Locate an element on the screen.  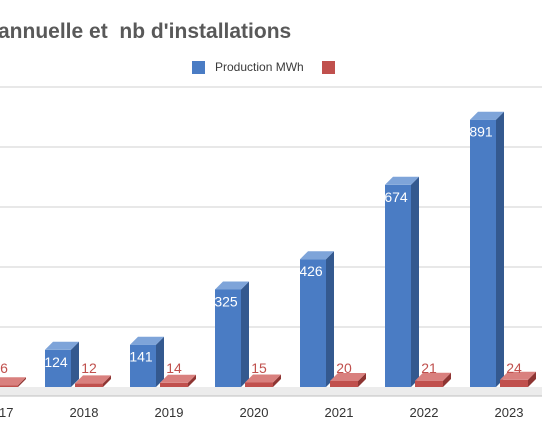
chart-title: annuelle et nb d'installations is located at coordinates (146, 31).